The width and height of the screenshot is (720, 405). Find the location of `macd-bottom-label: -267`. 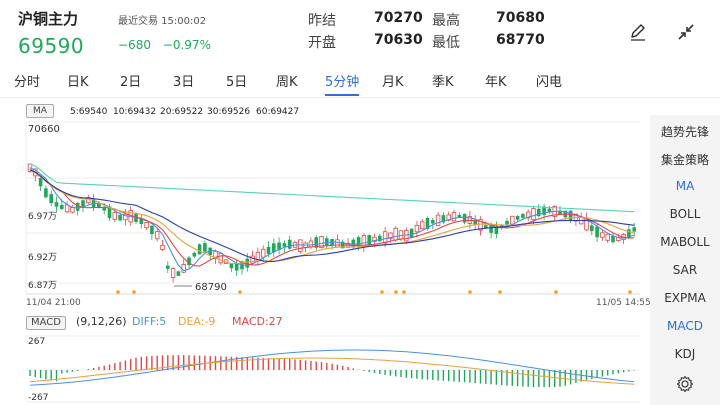

macd-bottom-label: -267 is located at coordinates (38, 398).